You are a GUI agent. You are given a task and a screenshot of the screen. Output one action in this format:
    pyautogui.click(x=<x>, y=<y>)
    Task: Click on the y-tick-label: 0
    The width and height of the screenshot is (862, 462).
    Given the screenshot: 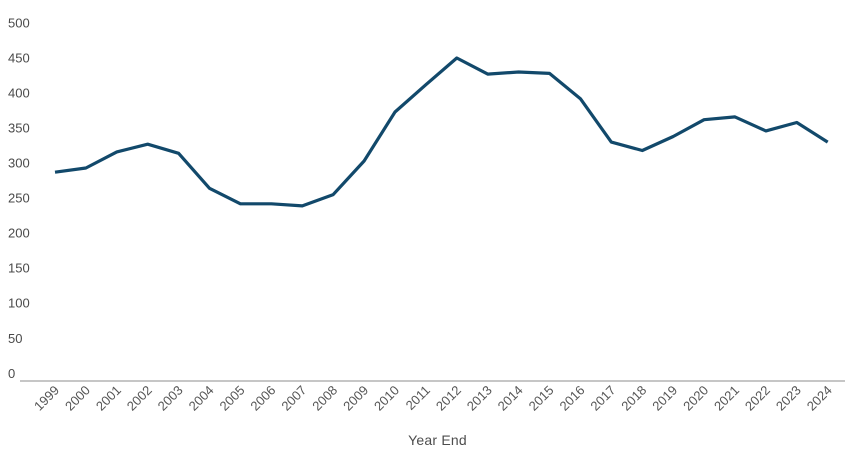 What is the action you would take?
    pyautogui.click(x=11, y=373)
    